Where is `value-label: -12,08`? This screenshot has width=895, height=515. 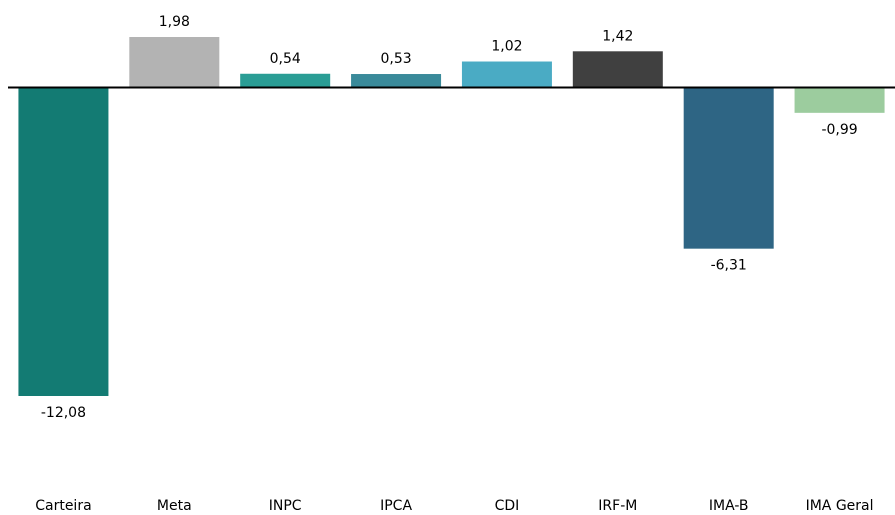
value-label: -12,08 is located at coordinates (63, 413).